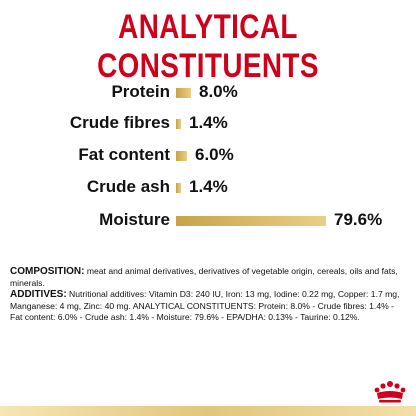 The width and height of the screenshot is (416, 416). Describe the element at coordinates (208, 46) in the screenshot. I see `page-title: ANALYTICAL CONSTITUENTS` at that location.